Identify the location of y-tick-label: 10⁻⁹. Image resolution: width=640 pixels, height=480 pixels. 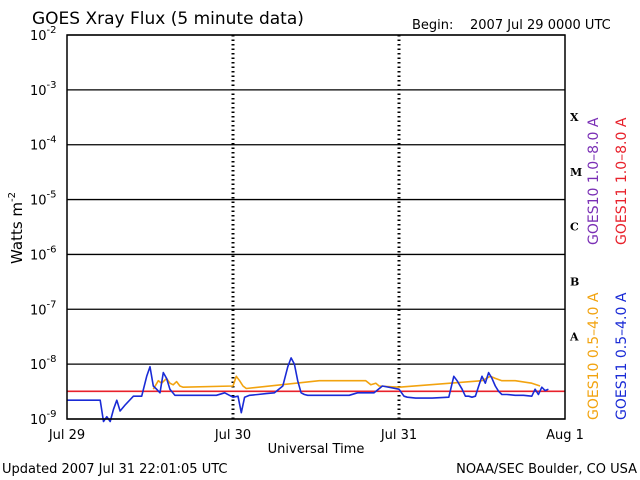
(43, 418).